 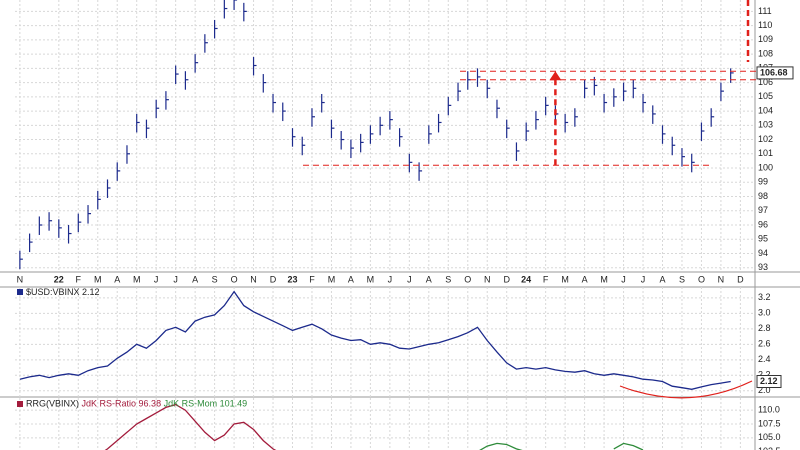 I want to click on y-tick-label: 110, so click(x=765, y=25).